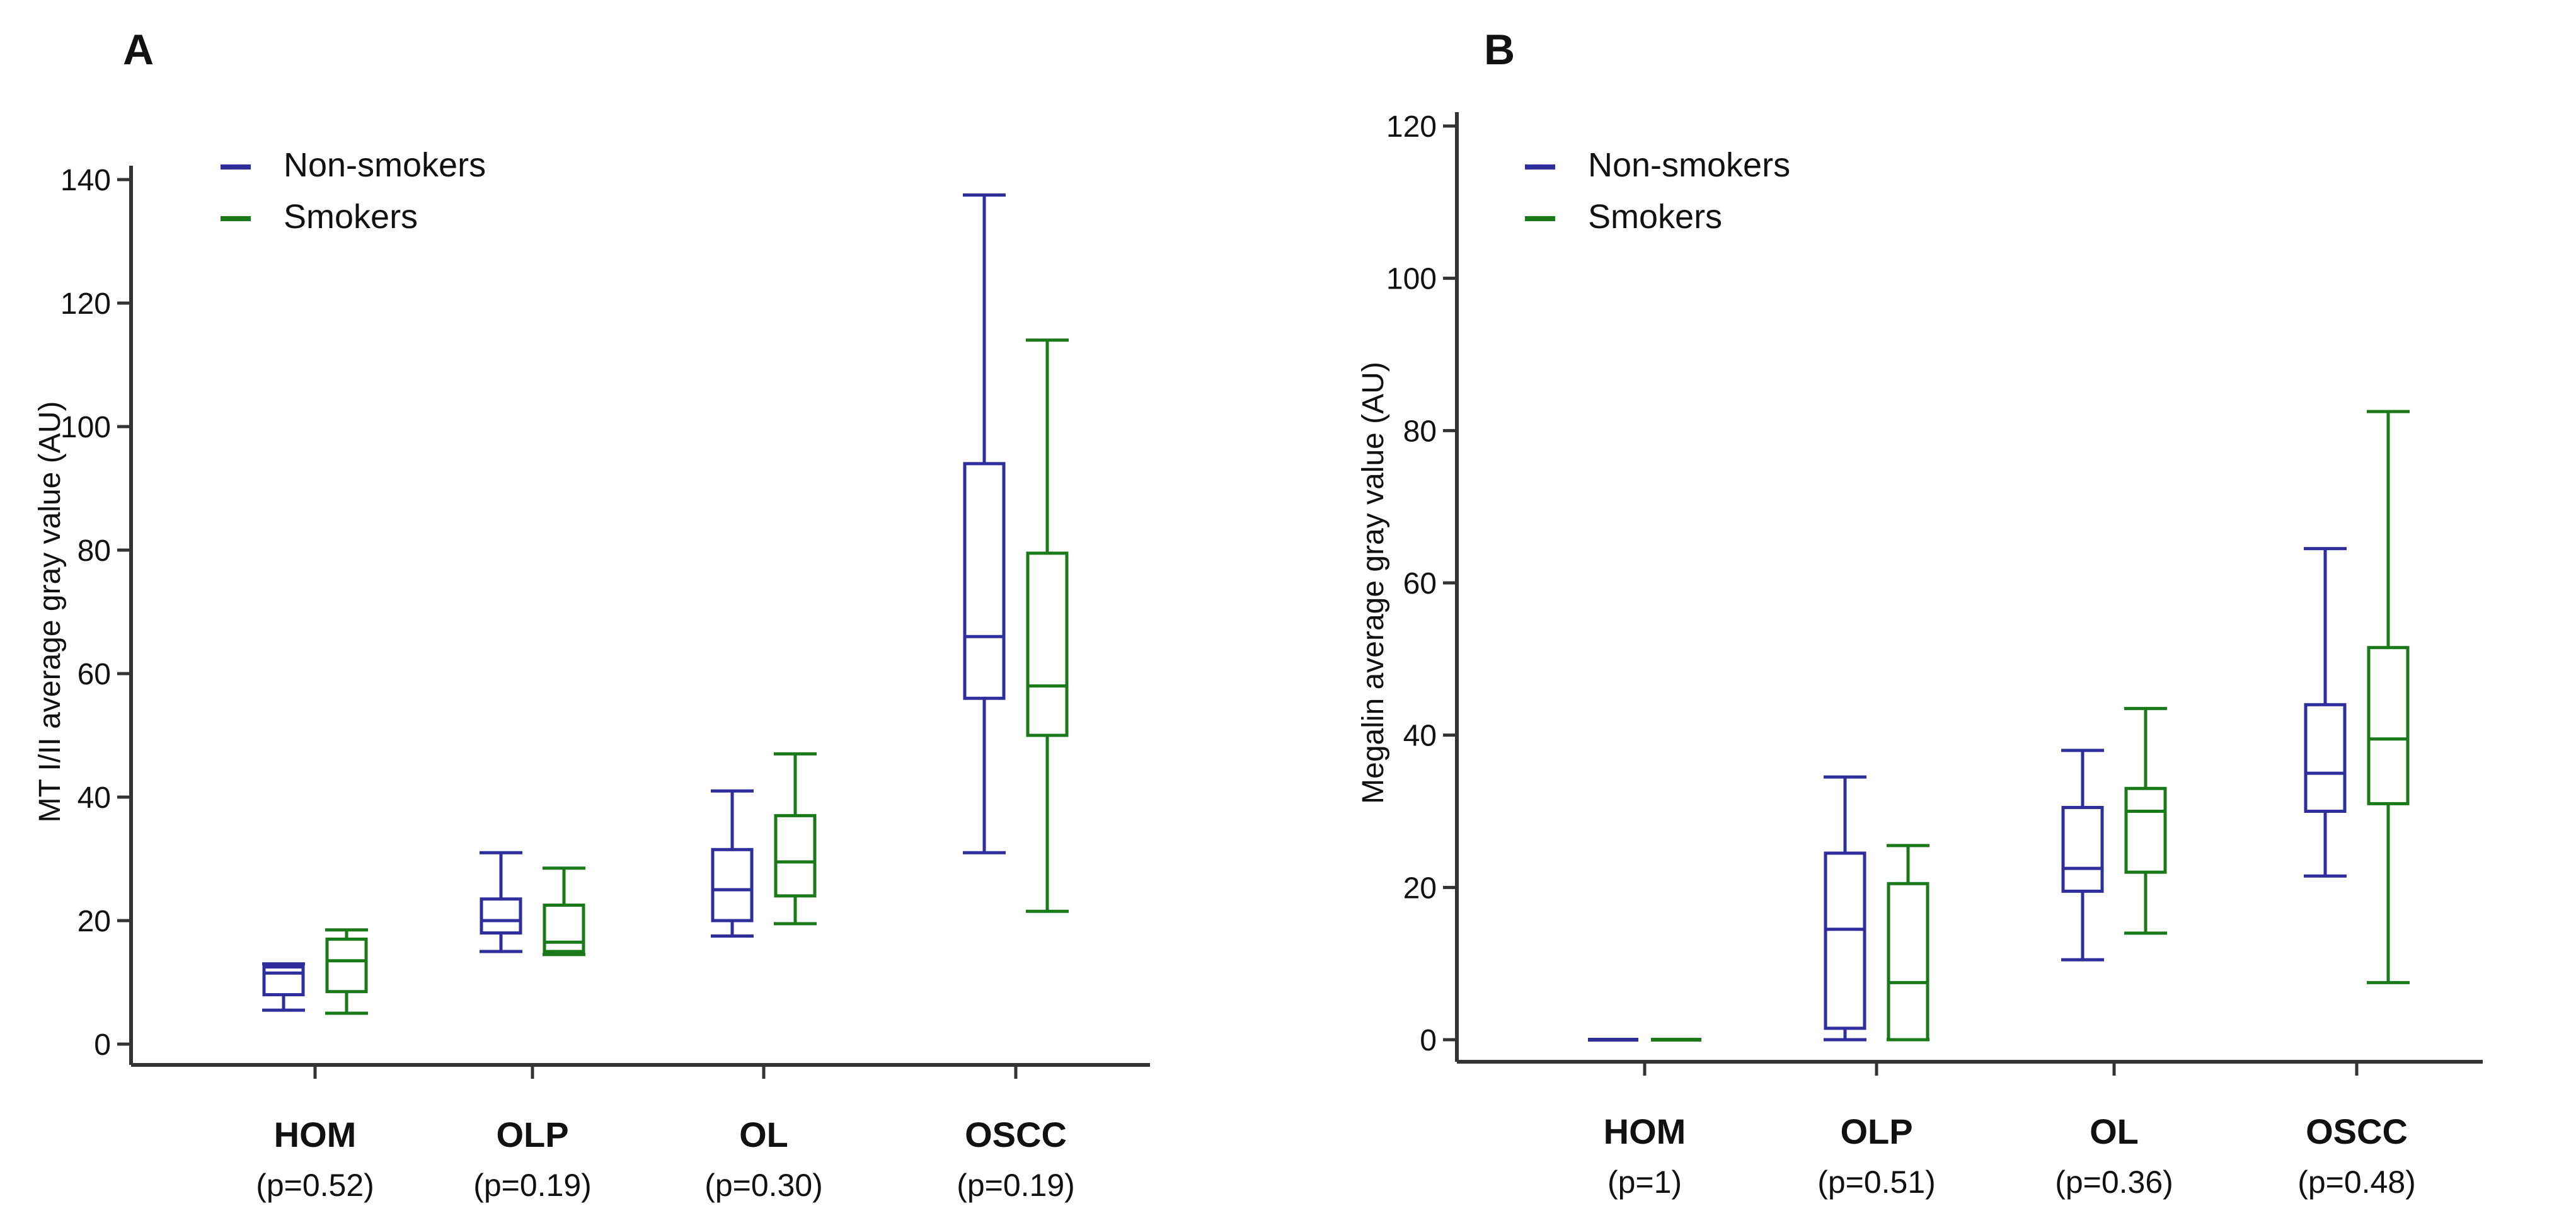  Describe the element at coordinates (1644, 1182) in the screenshot. I see `p-value-label: (p=1)` at that location.